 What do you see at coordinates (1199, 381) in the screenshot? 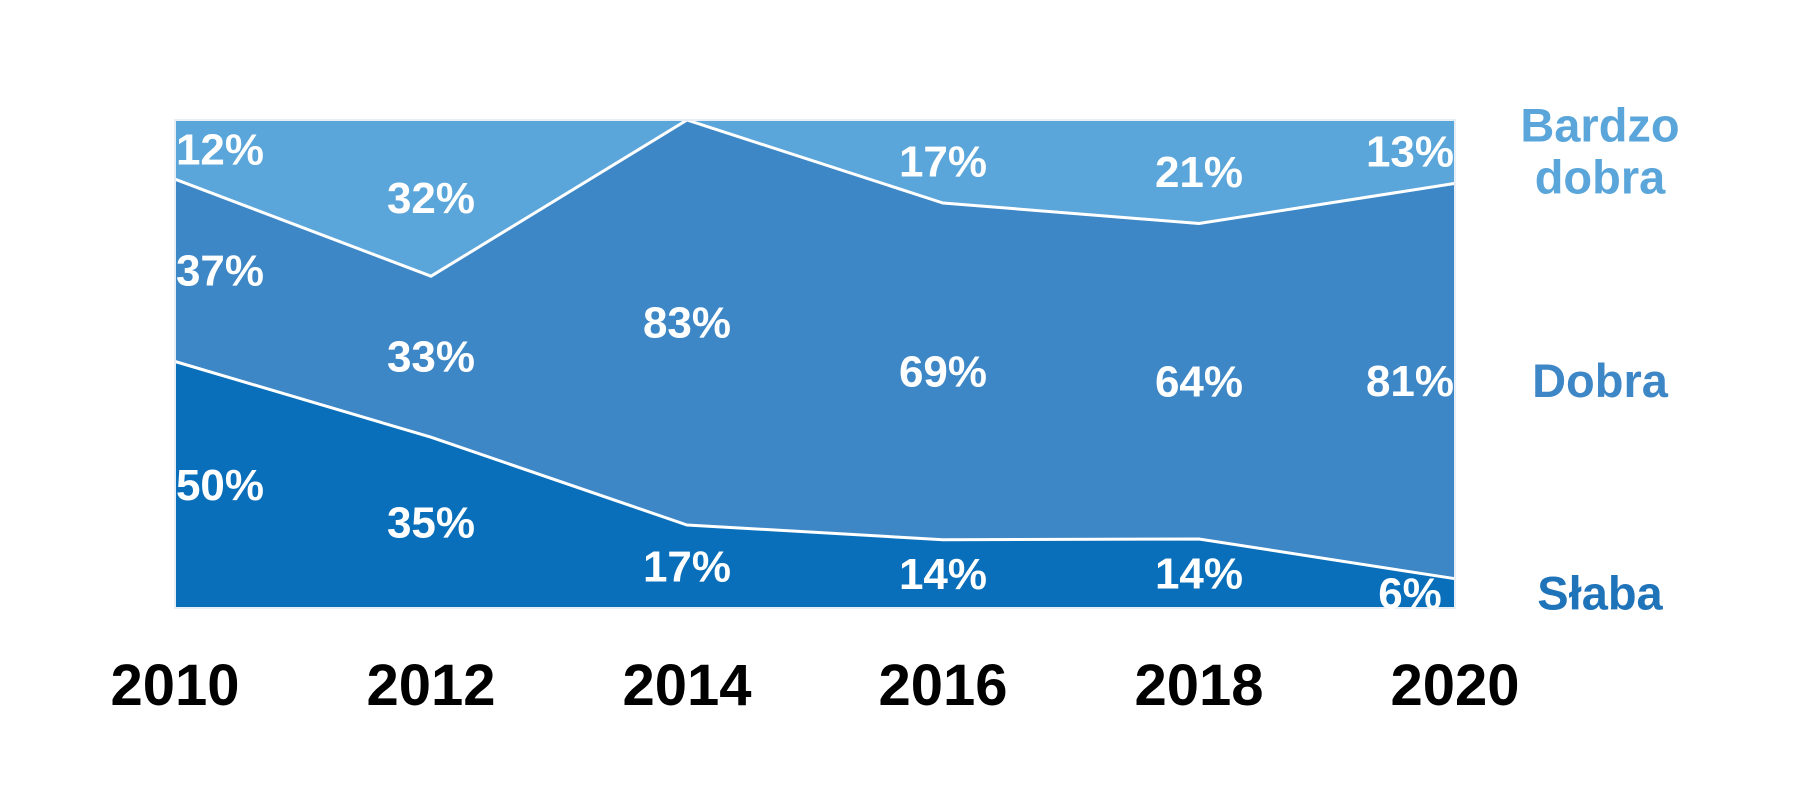
I see `data-label-dobra: 64%` at bounding box center [1199, 381].